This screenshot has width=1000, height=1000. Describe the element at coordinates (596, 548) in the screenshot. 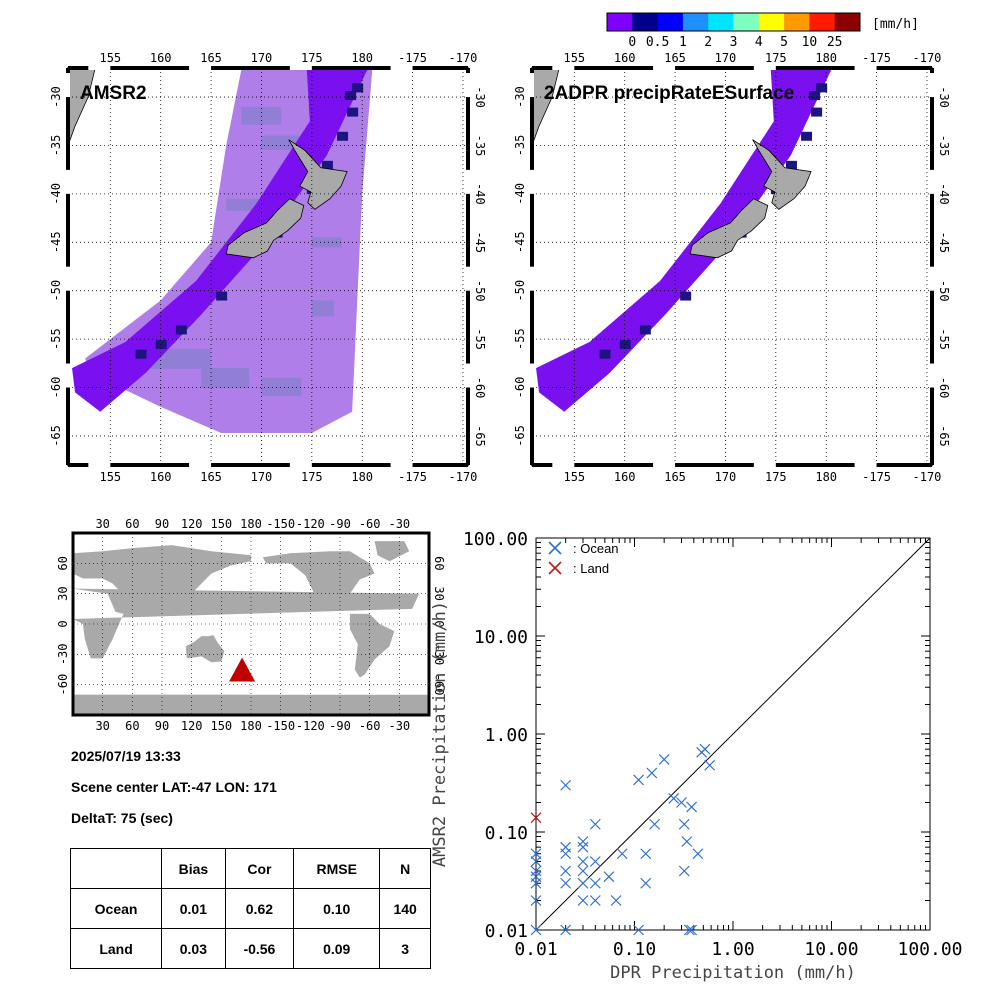

I see `legend-label: : Ocean` at that location.